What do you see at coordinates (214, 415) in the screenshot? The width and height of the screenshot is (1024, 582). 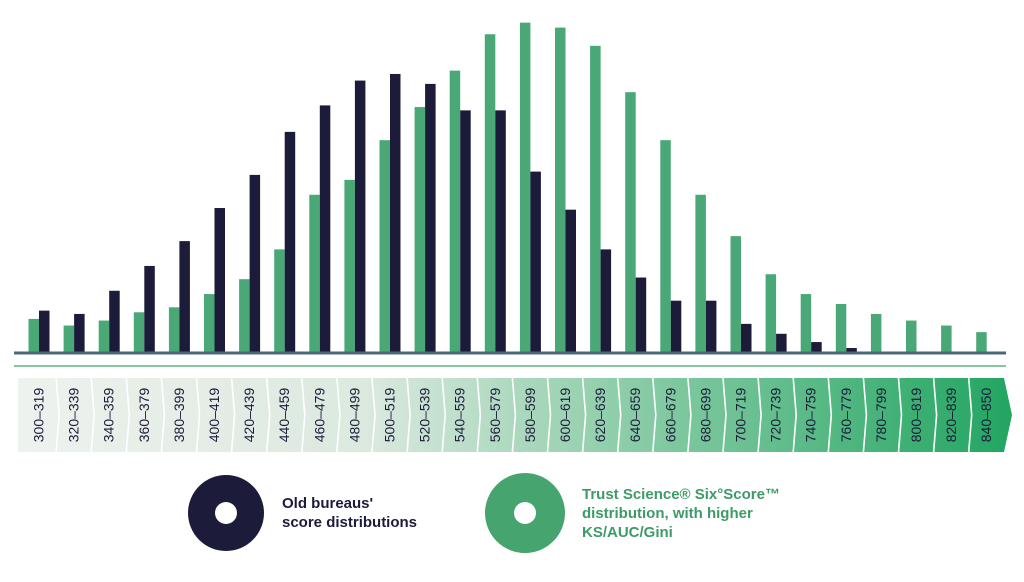 I see `tick-label-400–419: 400–419` at bounding box center [214, 415].